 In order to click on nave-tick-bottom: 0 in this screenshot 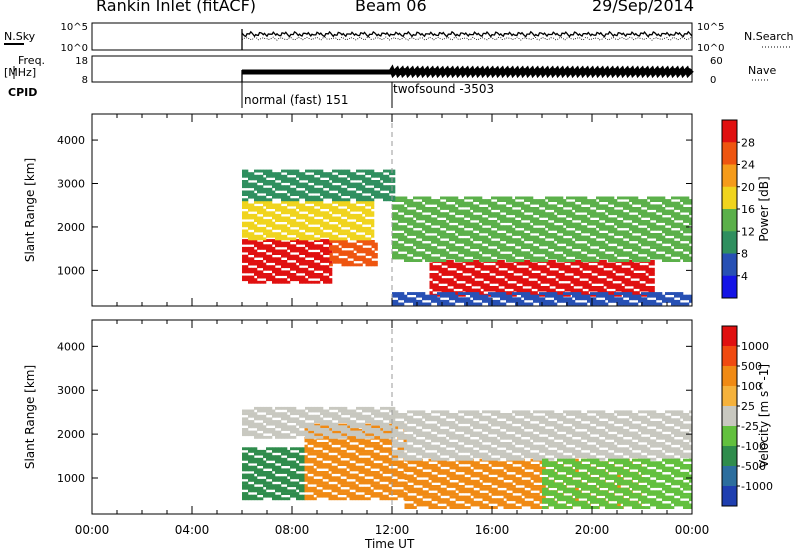, I will do `click(713, 80)`.